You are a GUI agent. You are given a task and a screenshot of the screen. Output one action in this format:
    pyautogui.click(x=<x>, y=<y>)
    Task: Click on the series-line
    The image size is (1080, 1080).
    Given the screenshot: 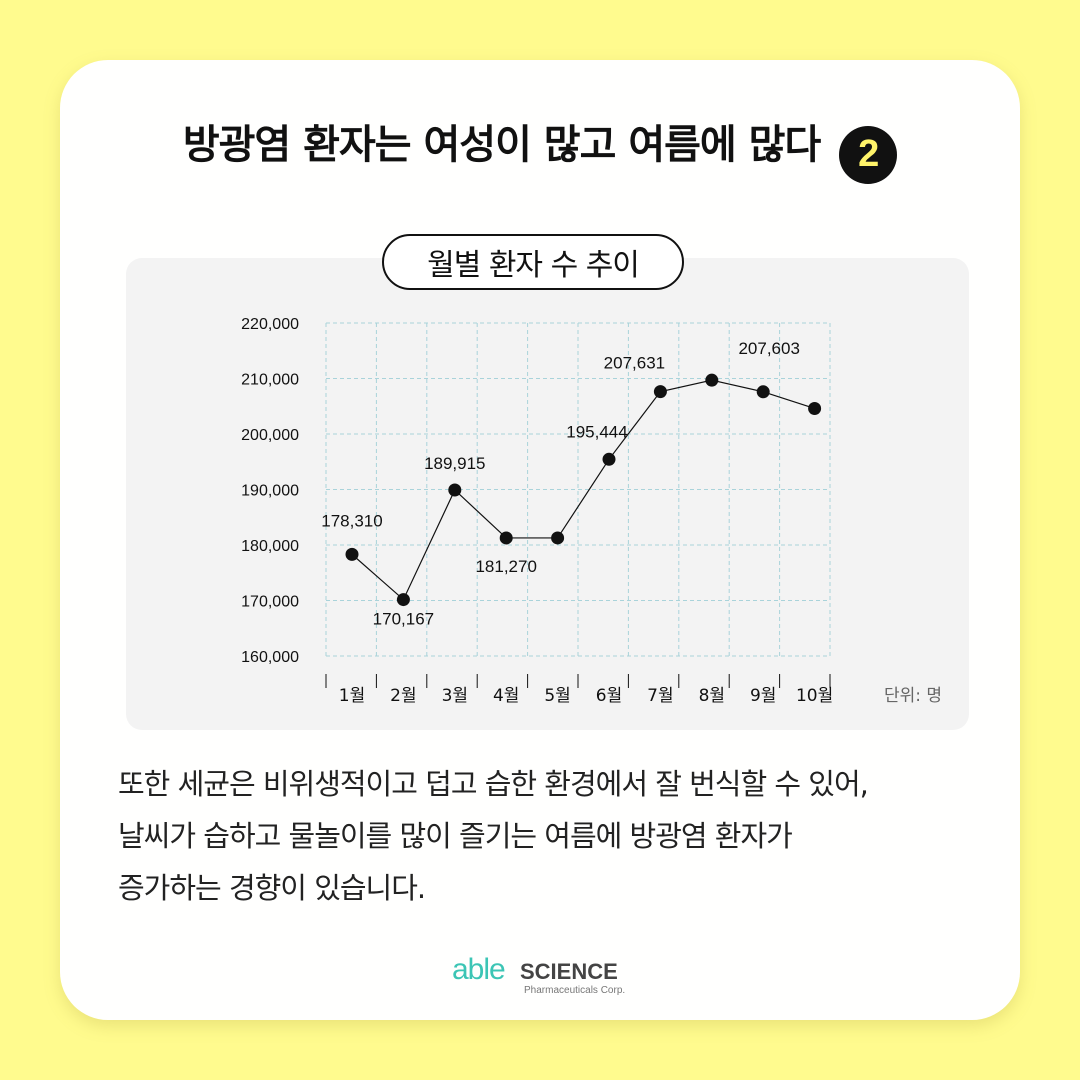 What is the action you would take?
    pyautogui.click(x=583, y=490)
    